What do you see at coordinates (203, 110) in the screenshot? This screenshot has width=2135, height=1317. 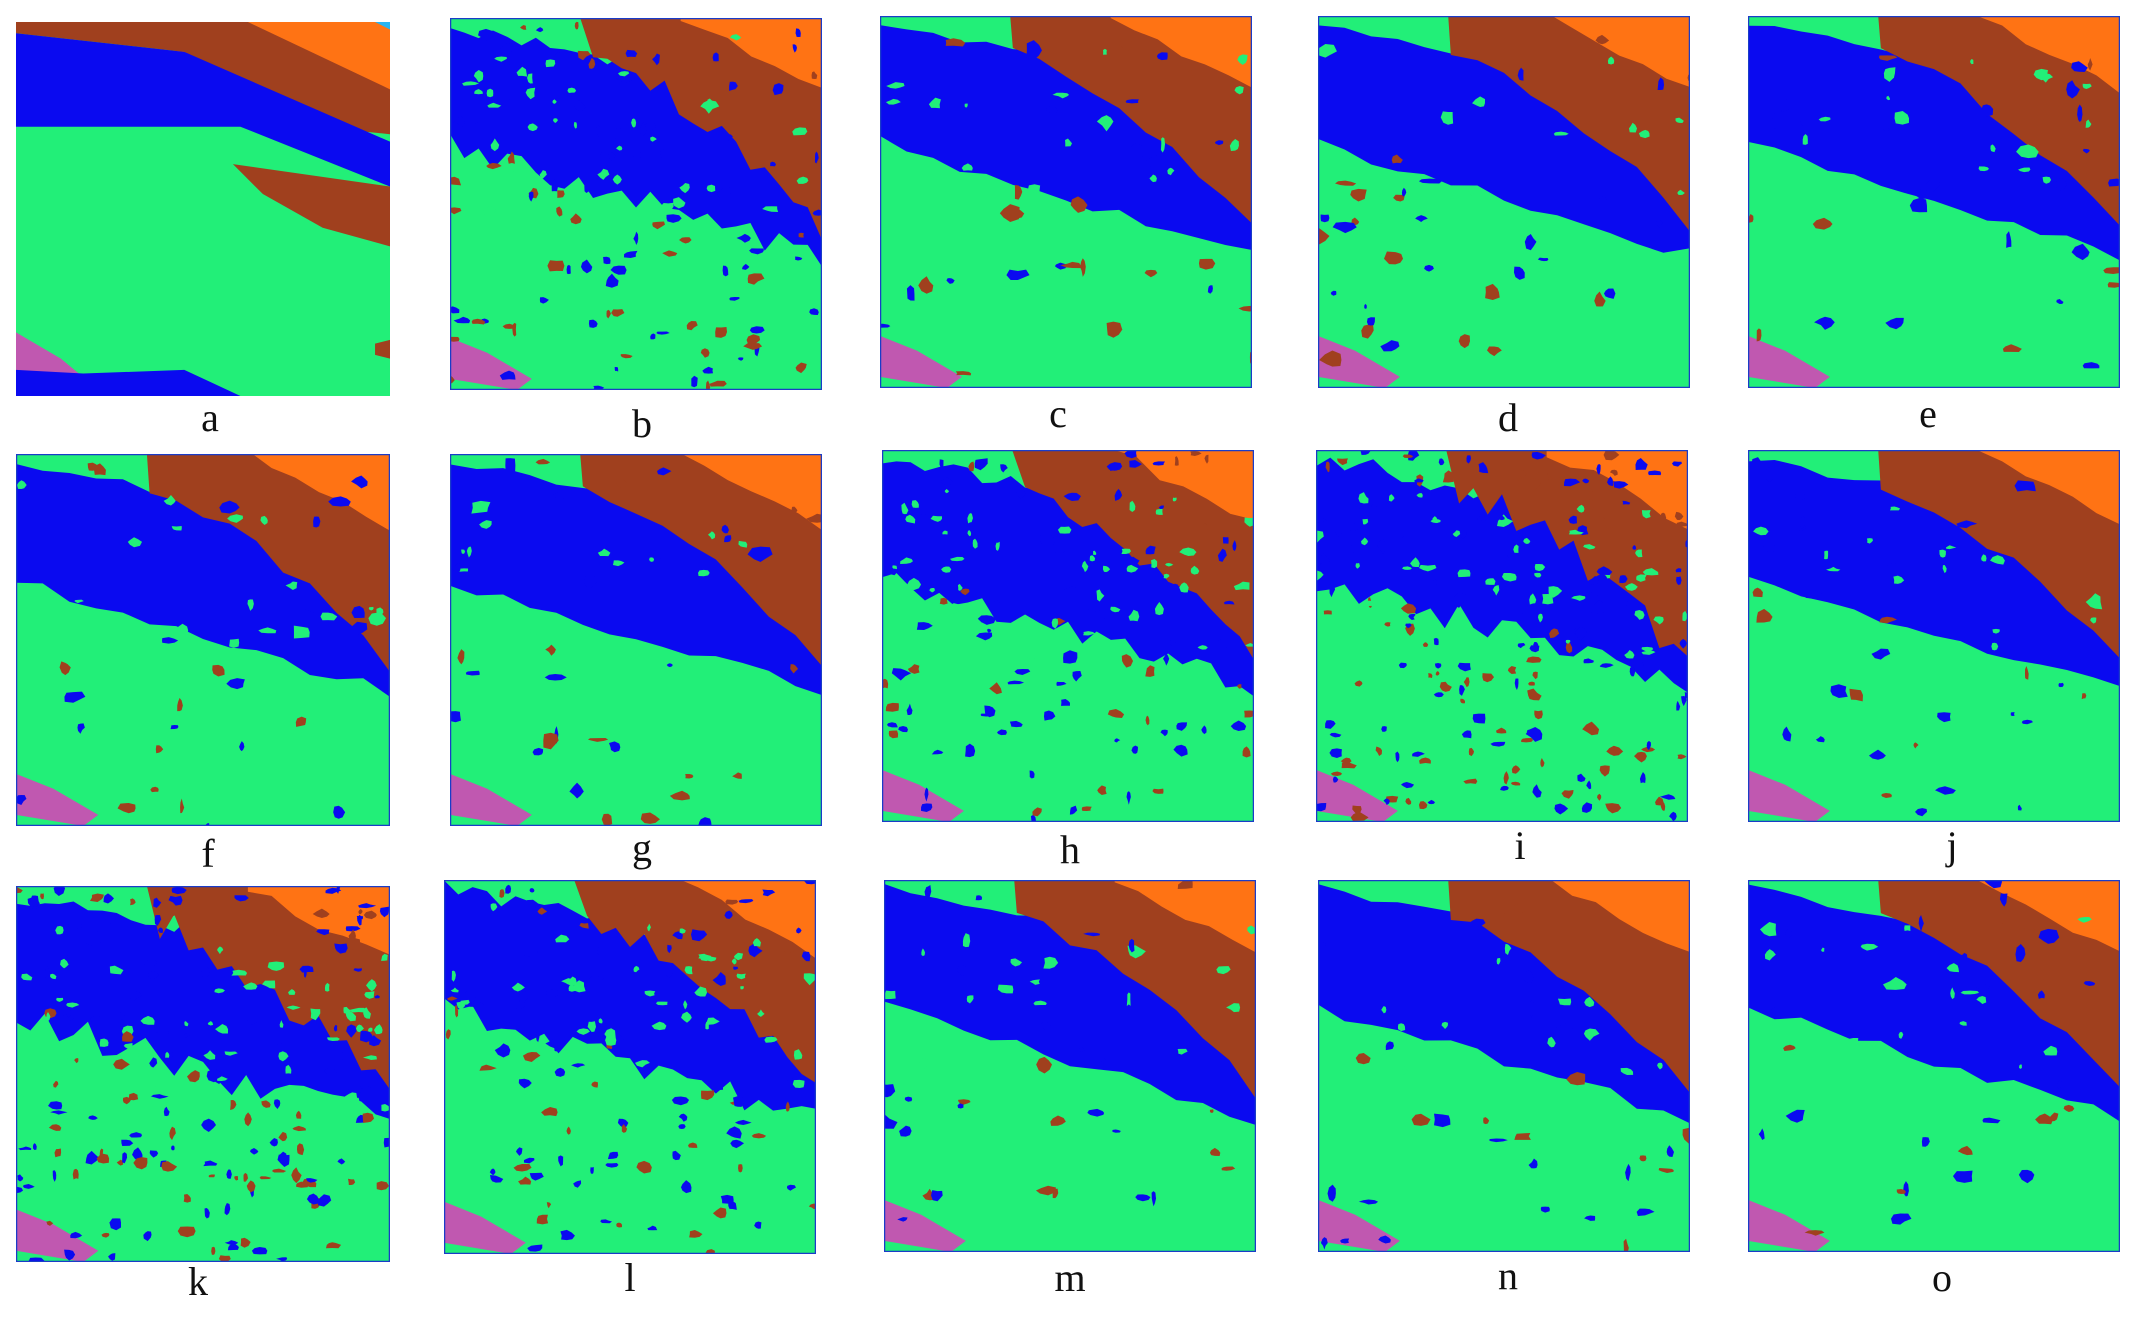 I see `class-region-blue` at bounding box center [203, 110].